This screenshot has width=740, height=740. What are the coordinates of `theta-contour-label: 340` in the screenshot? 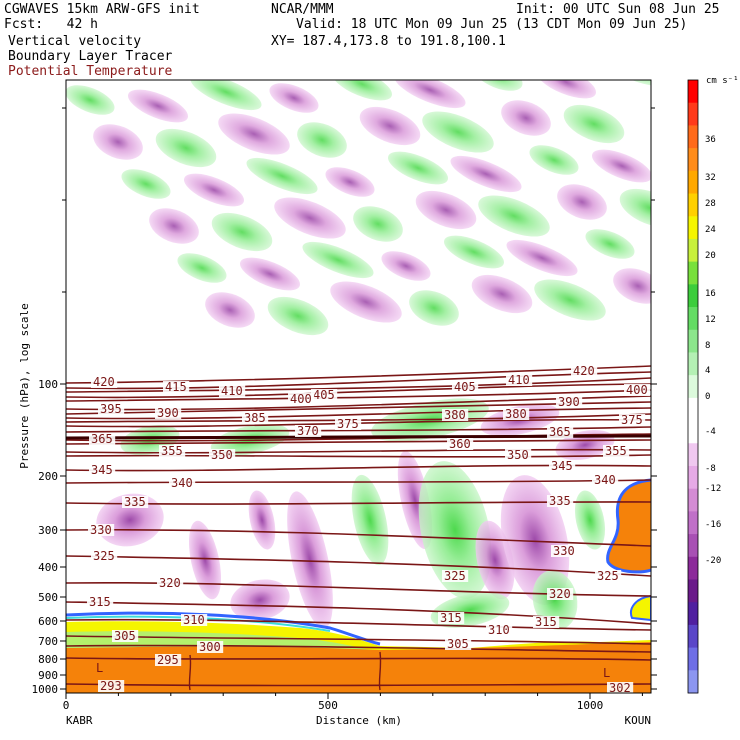 It's located at (182, 483).